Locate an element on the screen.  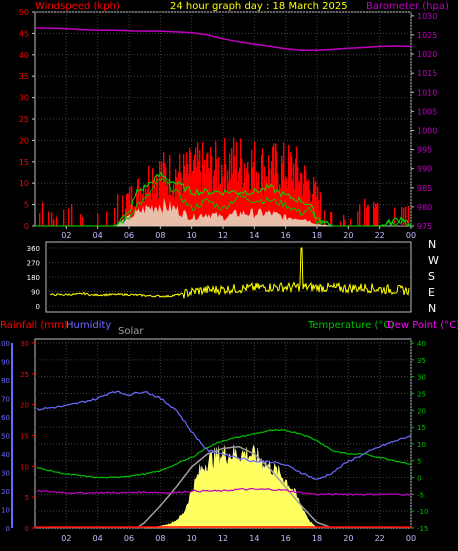
windspeed-axis-label: Windspeed (kph) is located at coordinates (77, 6).